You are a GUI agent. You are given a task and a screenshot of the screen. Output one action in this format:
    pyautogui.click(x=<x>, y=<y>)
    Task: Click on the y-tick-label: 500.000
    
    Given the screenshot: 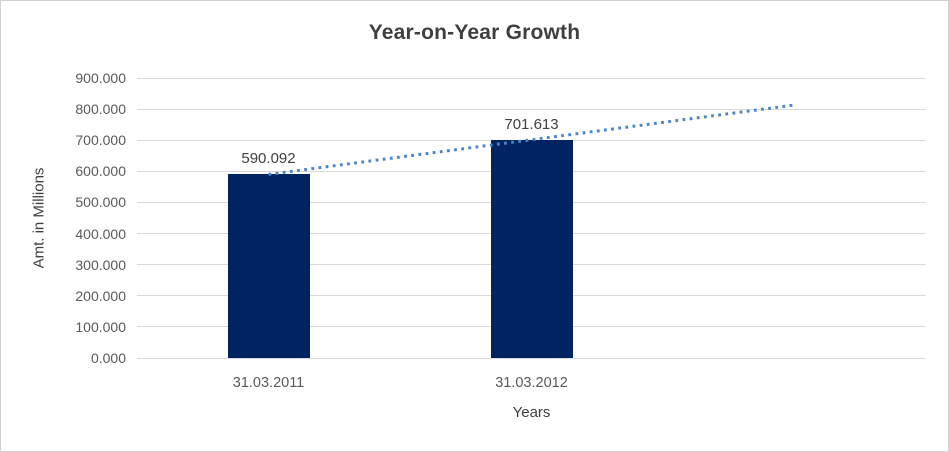 What is the action you would take?
    pyautogui.click(x=100, y=202)
    